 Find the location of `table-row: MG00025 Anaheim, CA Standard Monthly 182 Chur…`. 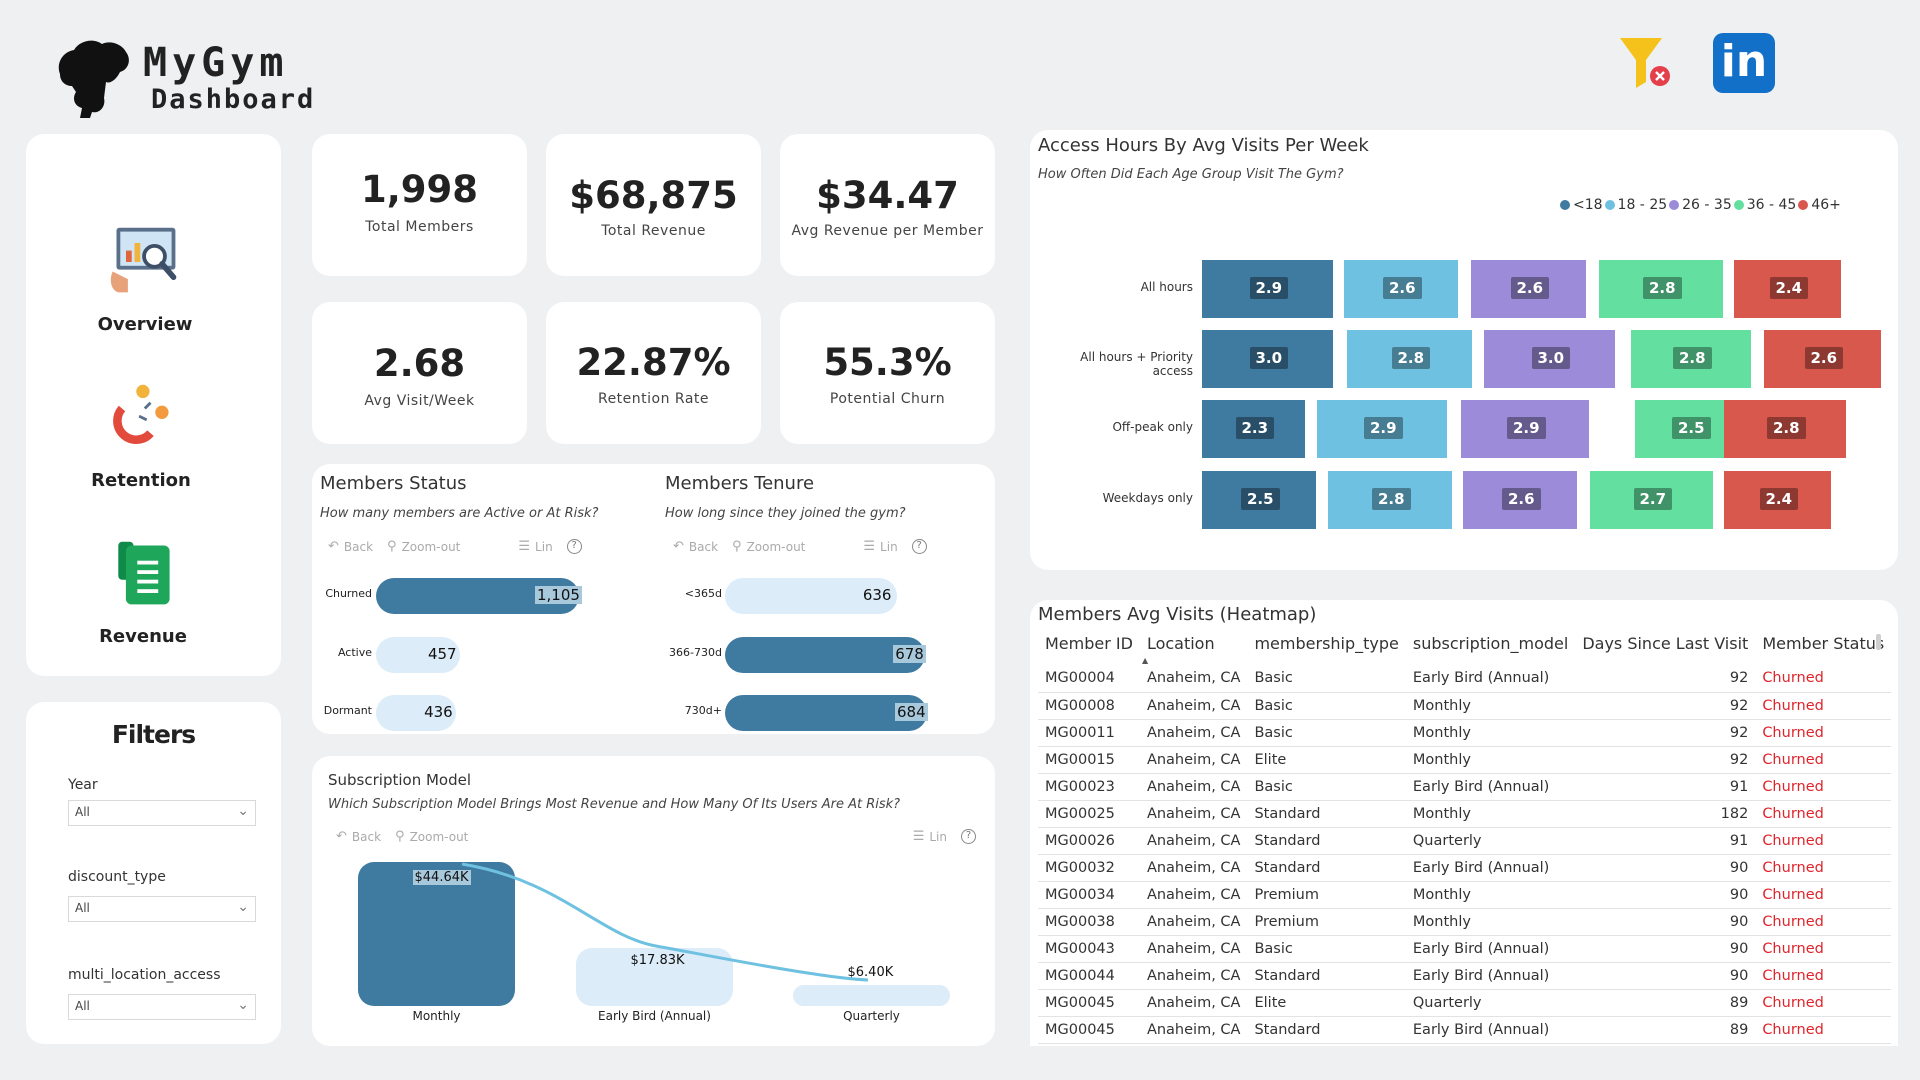

table-row: MG00025 Anaheim, CA Standard Monthly 182 Chur… is located at coordinates (1465, 814).